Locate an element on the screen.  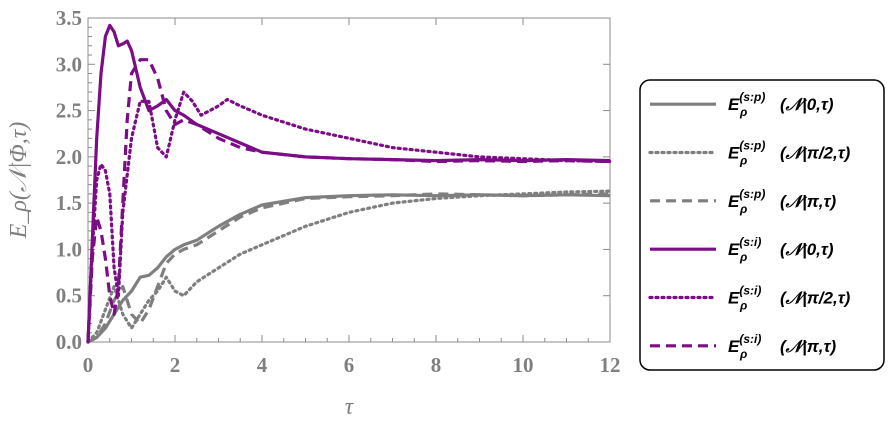
legend-entry-label: E(s:p) ρ (𝒩|π/2,τ) is located at coordinates (789, 153).